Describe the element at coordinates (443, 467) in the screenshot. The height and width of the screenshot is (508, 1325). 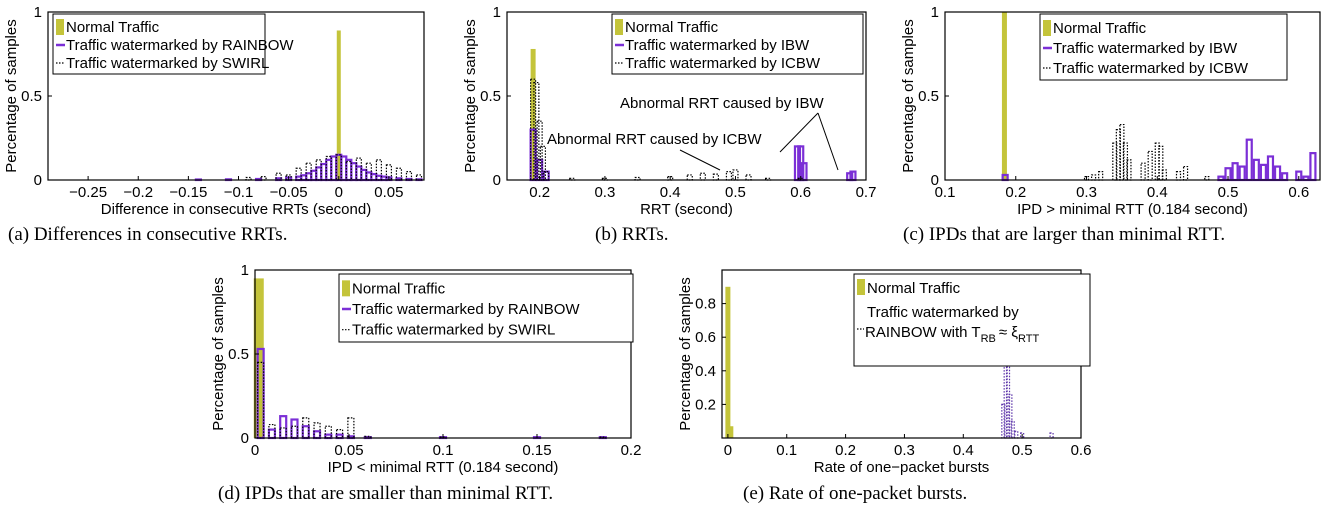
I see `x-axis-label: IPD < minimal RTT (0.184 second)` at that location.